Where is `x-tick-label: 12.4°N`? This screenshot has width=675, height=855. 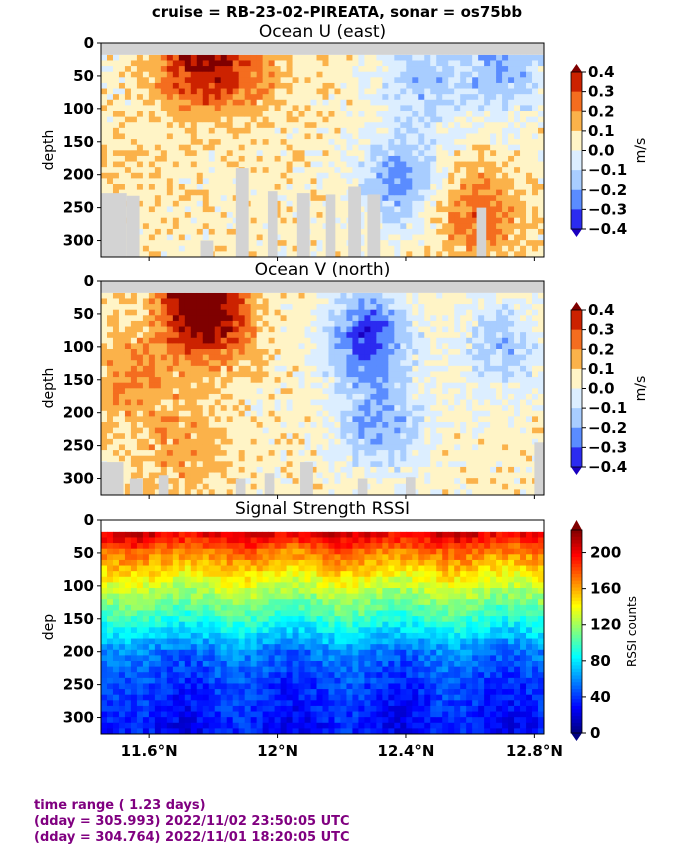
x-tick-label: 12.4°N is located at coordinates (405, 751).